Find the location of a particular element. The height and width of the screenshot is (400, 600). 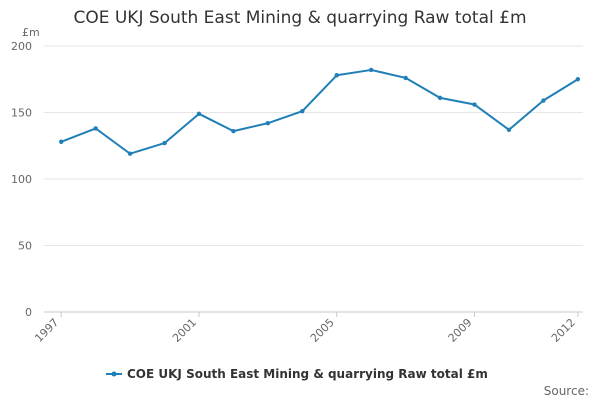

x-tick-label: 2001 is located at coordinates (184, 330).